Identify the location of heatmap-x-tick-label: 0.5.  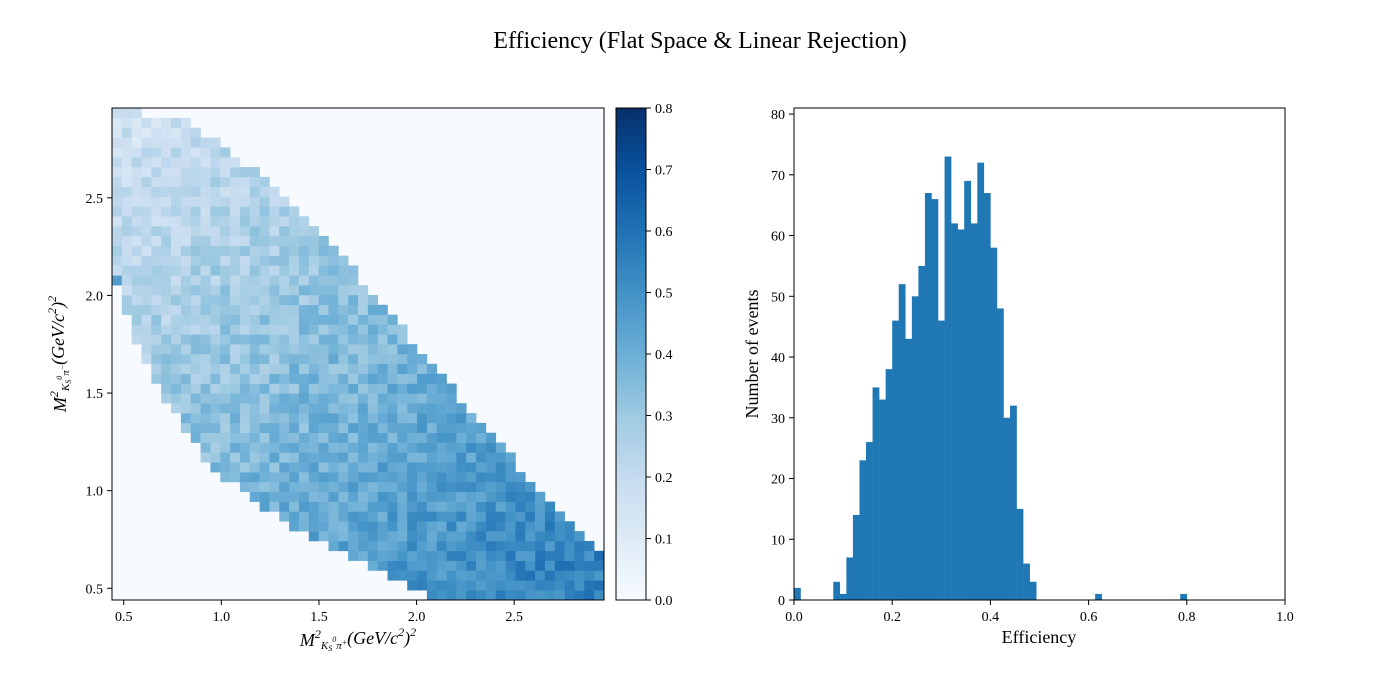
(124, 617).